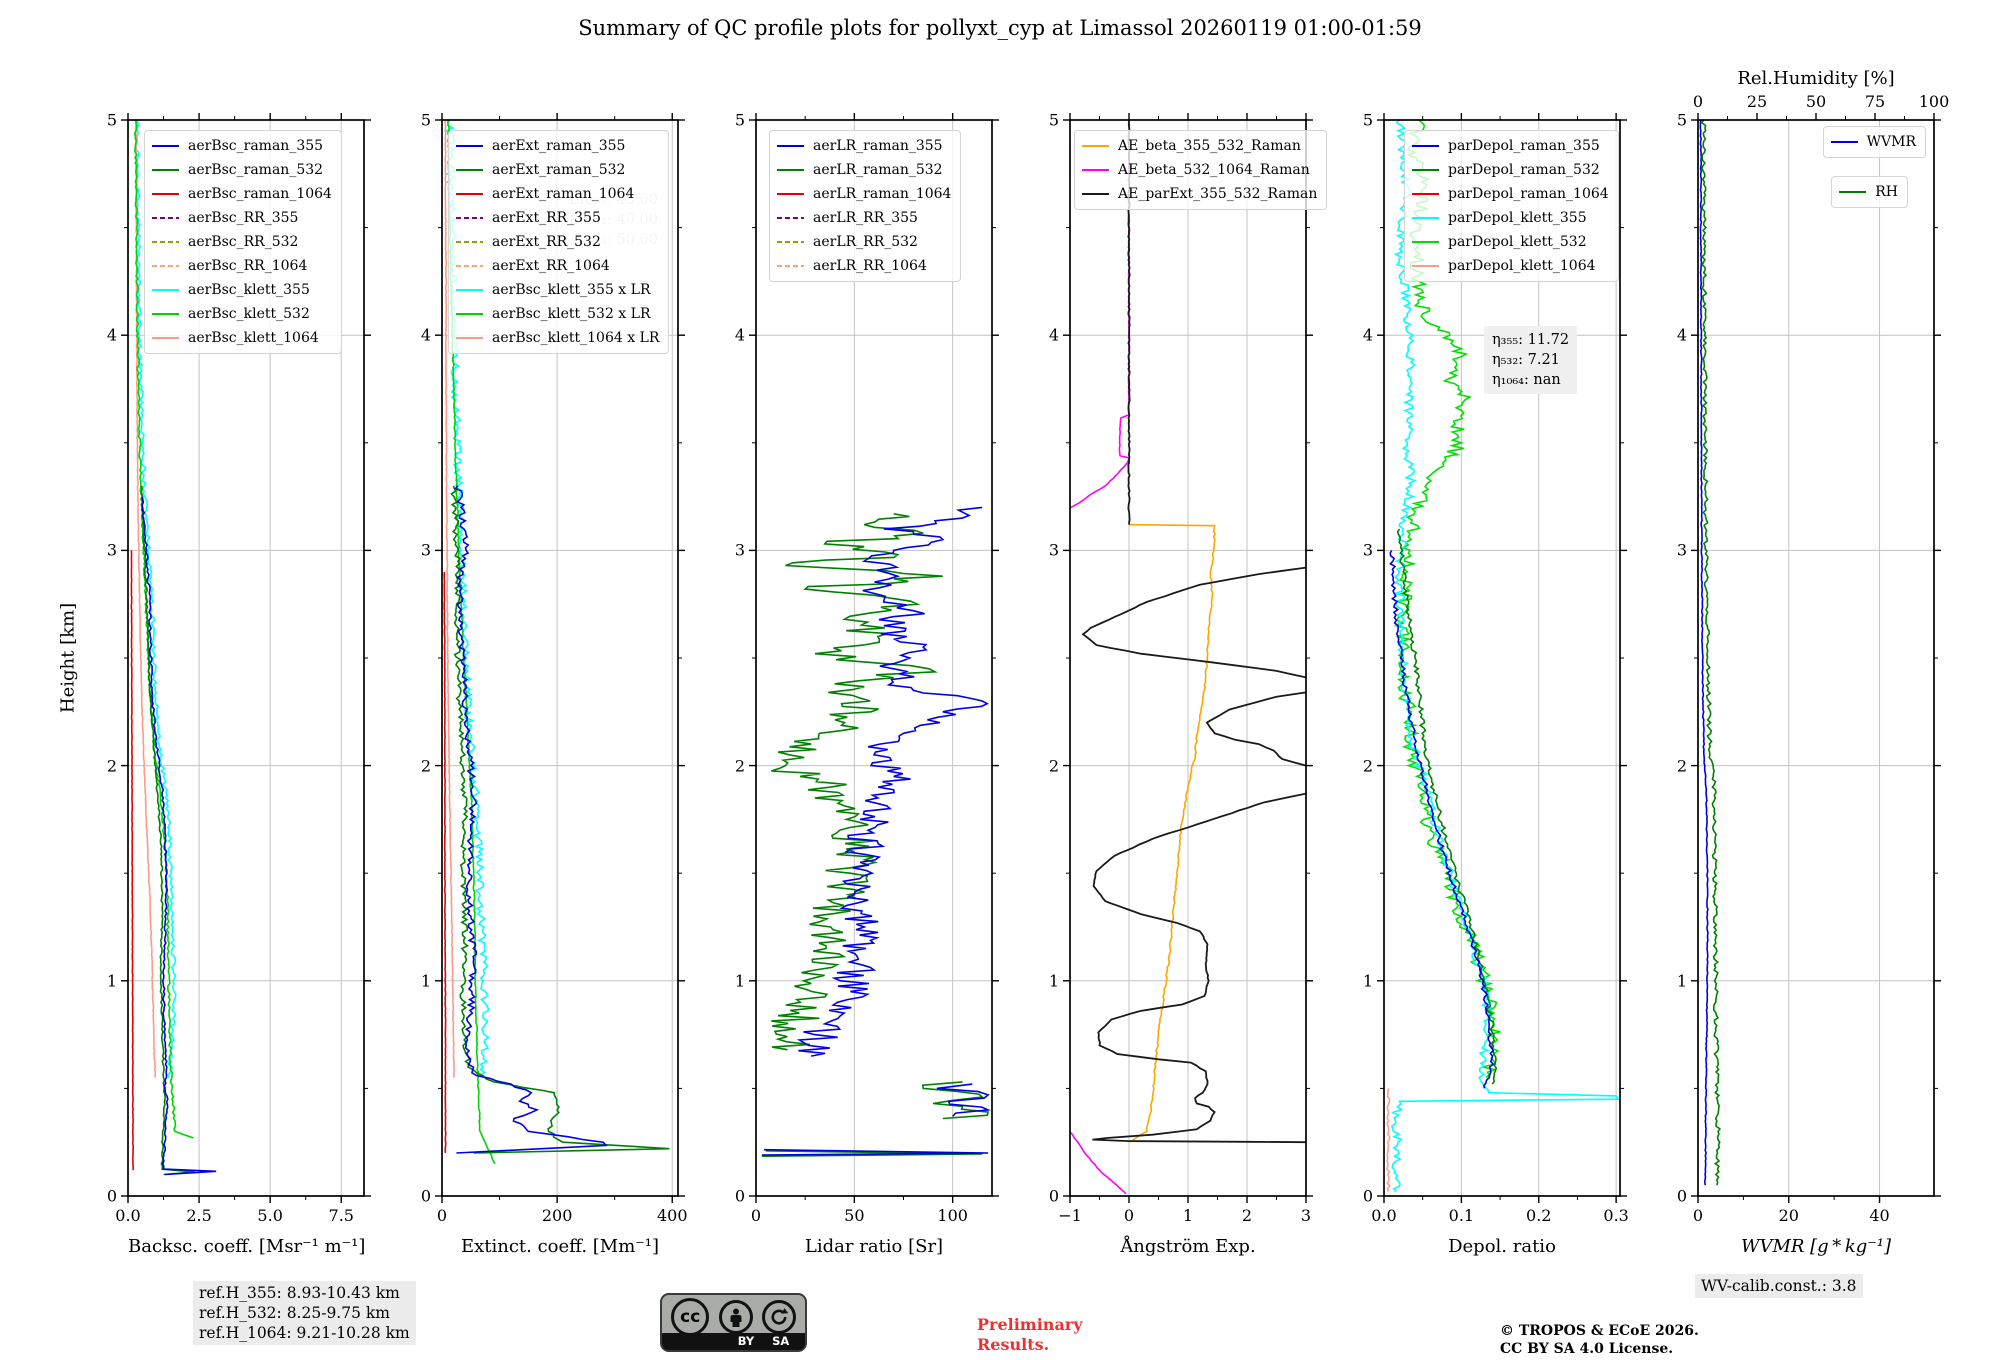 The width and height of the screenshot is (2000, 1360). Describe the element at coordinates (1704, 653) in the screenshot. I see `series-WVMR` at that location.